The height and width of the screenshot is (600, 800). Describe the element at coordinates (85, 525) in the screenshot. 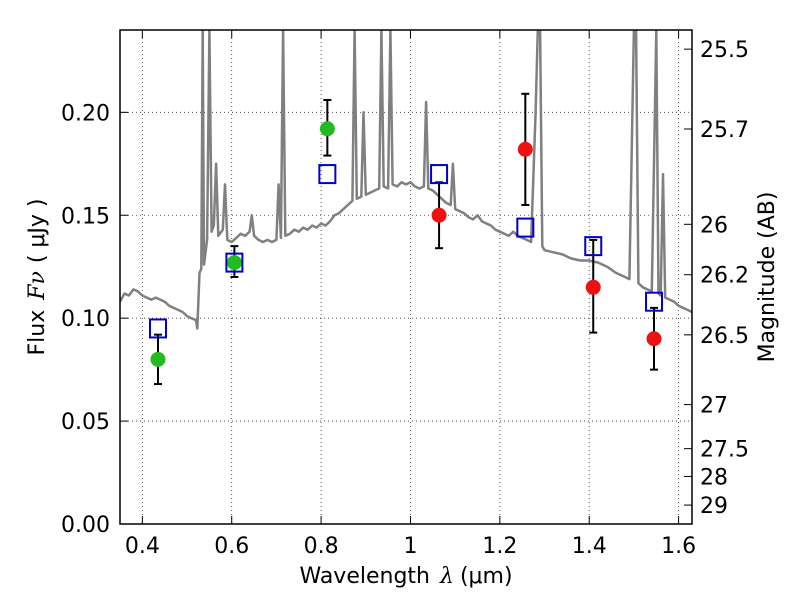

I see `y-tick-label-0: 0.00` at that location.